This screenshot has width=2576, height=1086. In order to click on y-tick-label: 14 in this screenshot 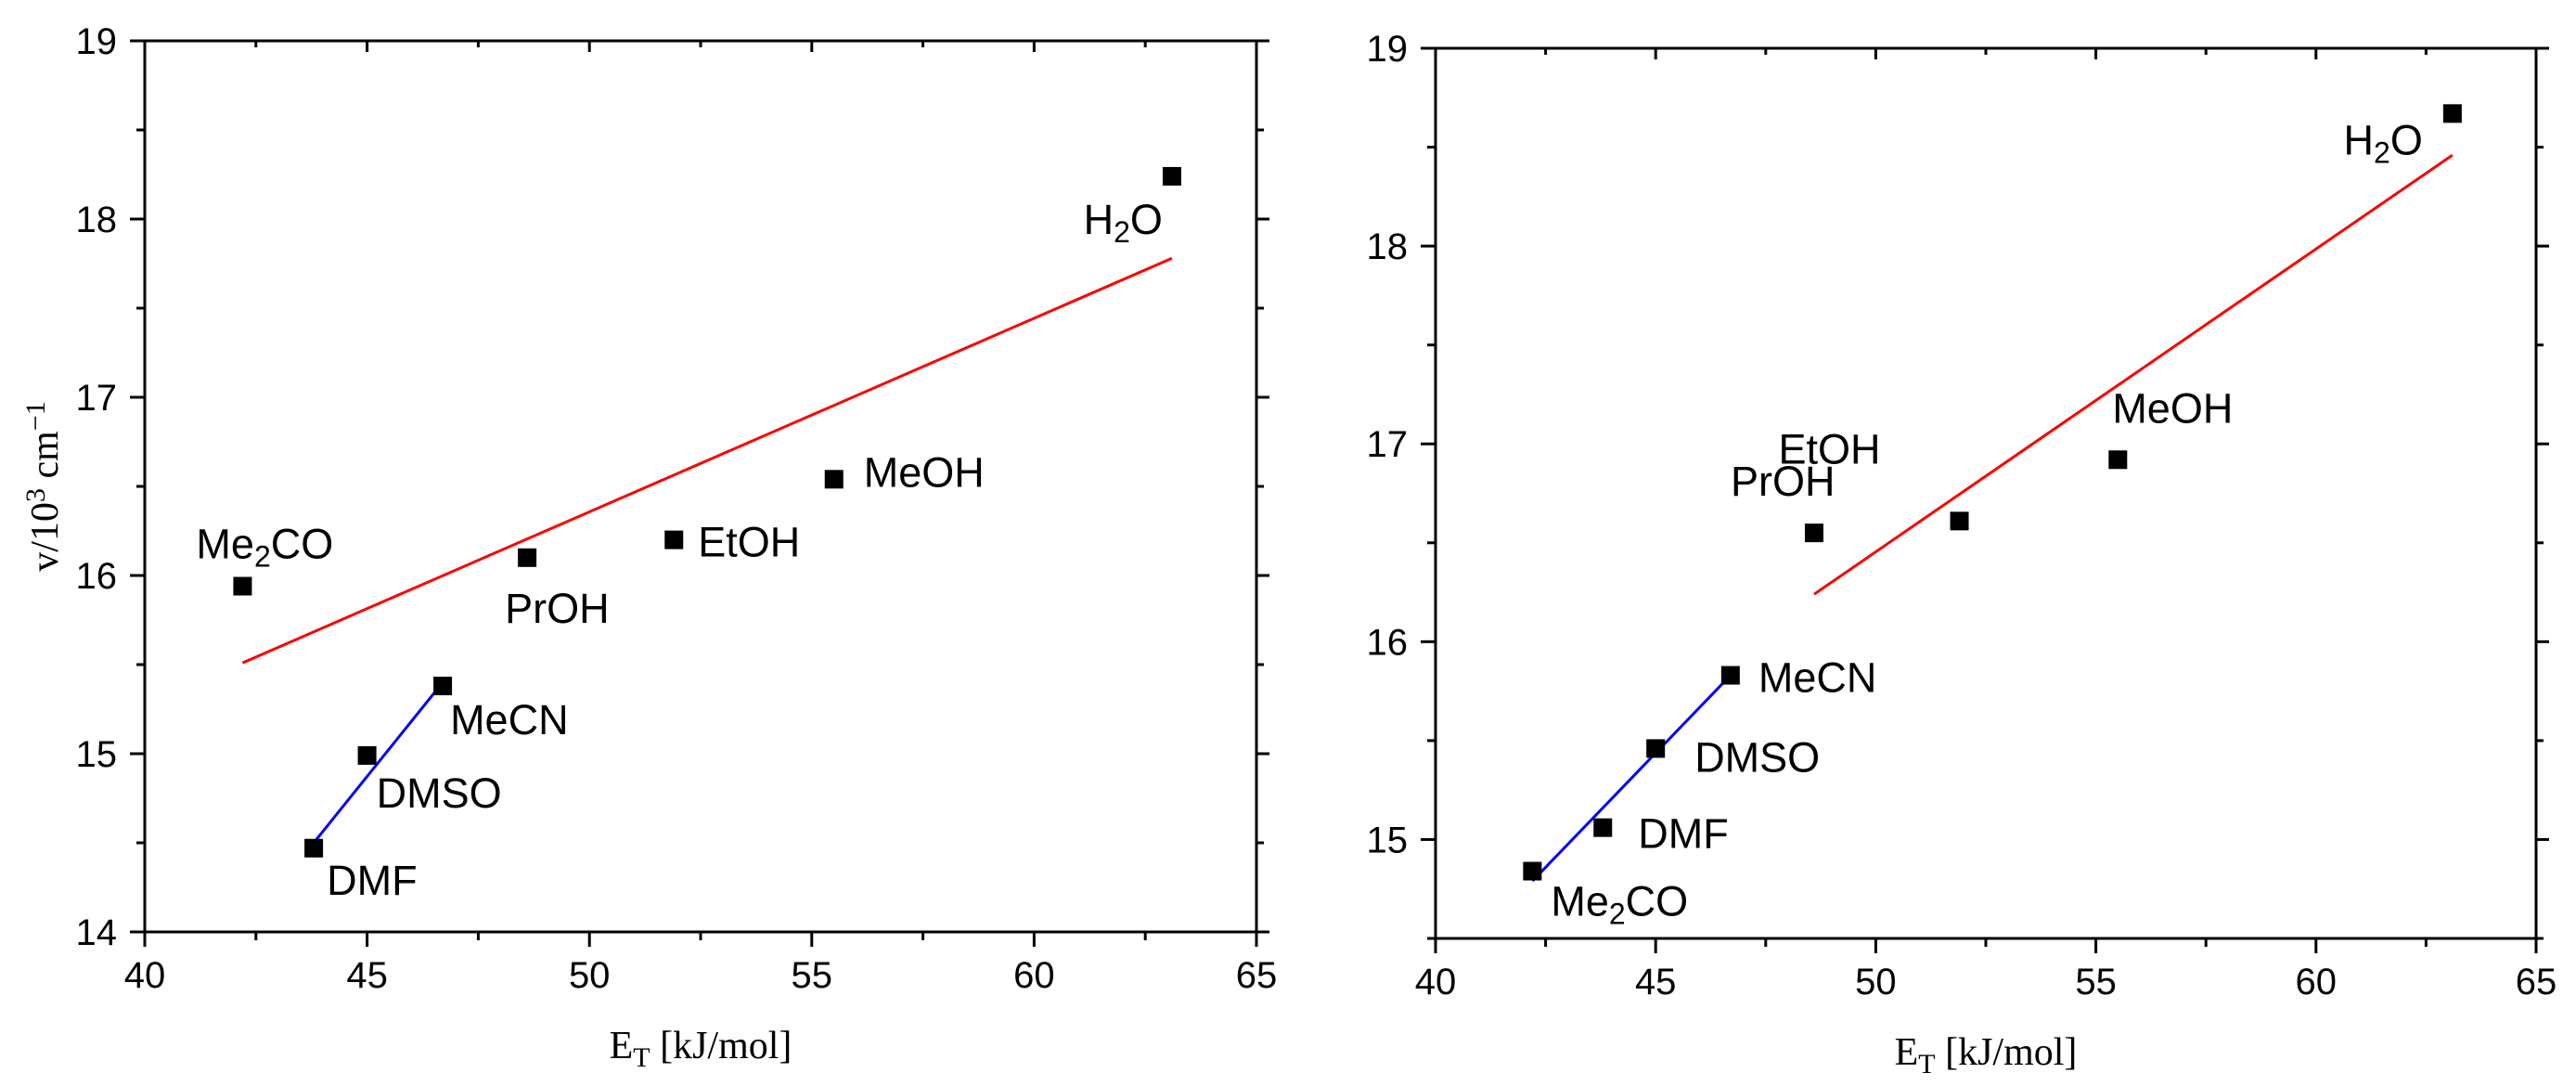, I will do `click(97, 933)`.